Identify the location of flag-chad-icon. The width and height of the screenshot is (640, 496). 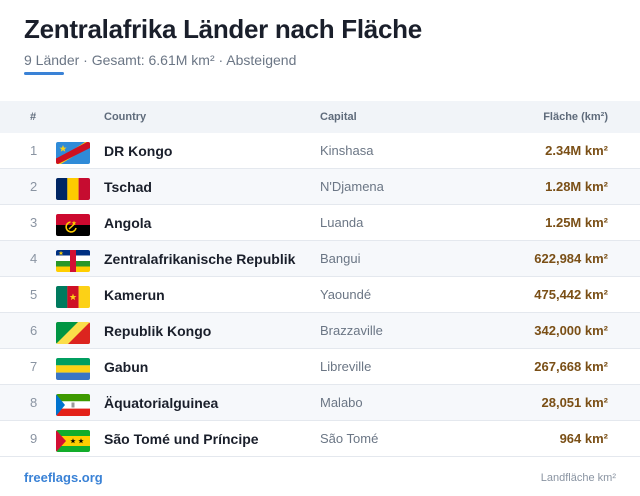
(73, 188).